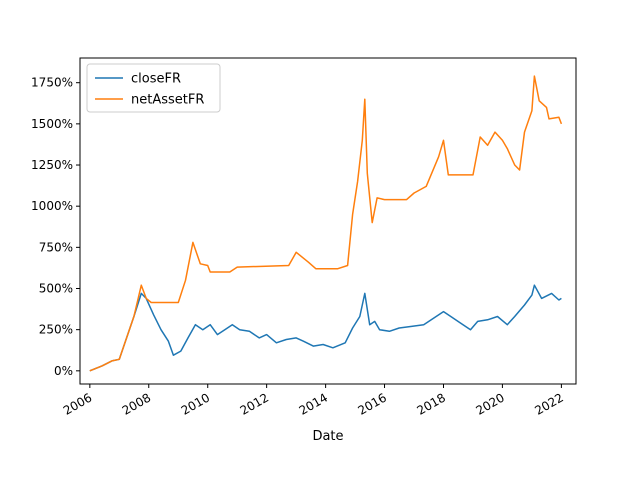  I want to click on legend-box, so click(153, 88).